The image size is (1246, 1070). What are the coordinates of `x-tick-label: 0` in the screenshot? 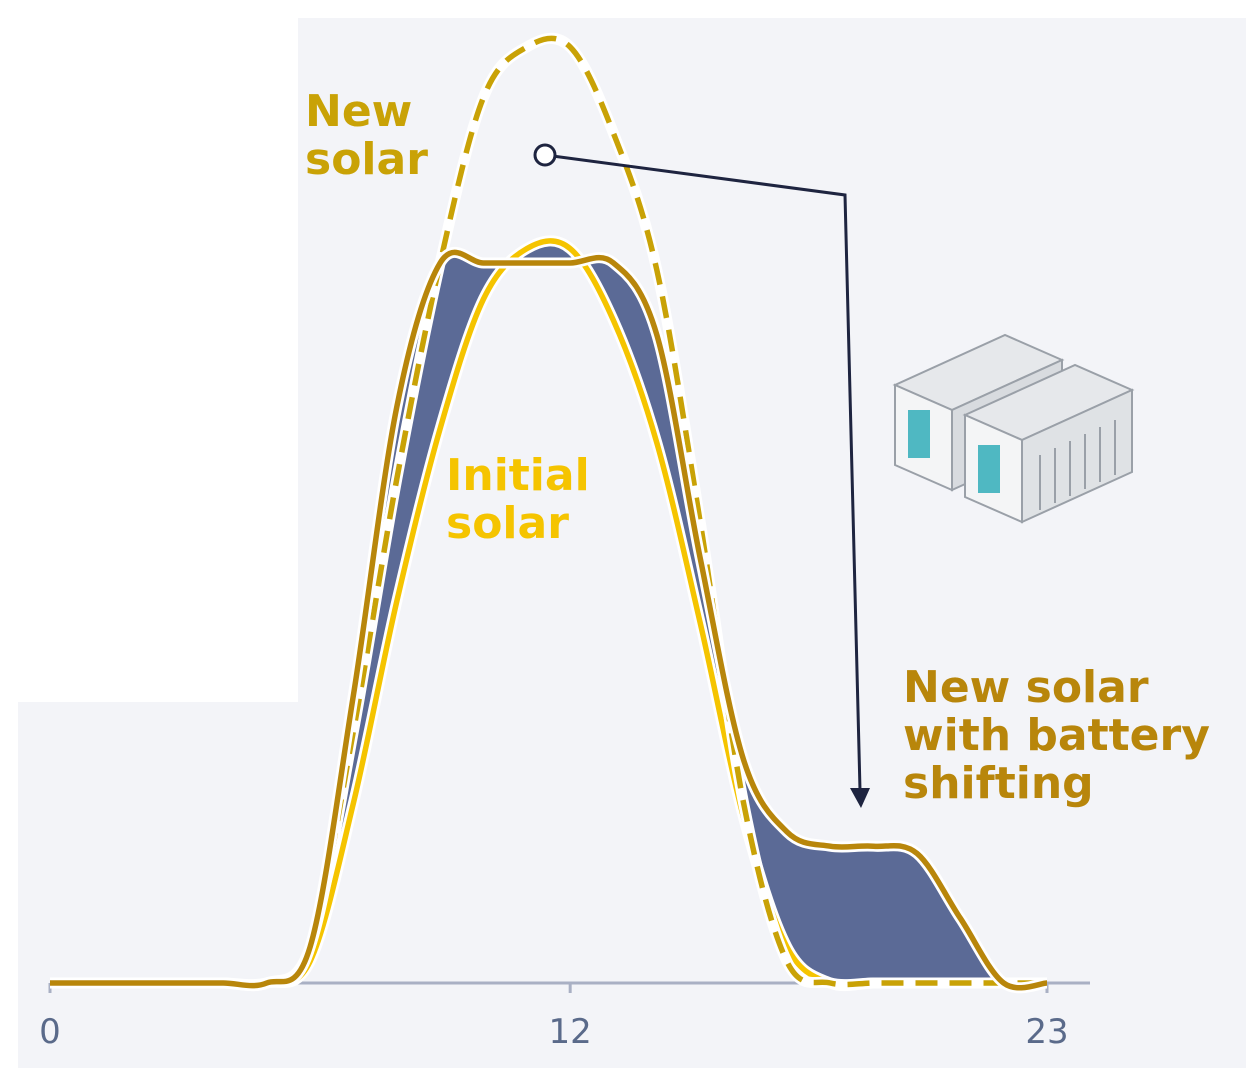 It's located at (50, 1032).